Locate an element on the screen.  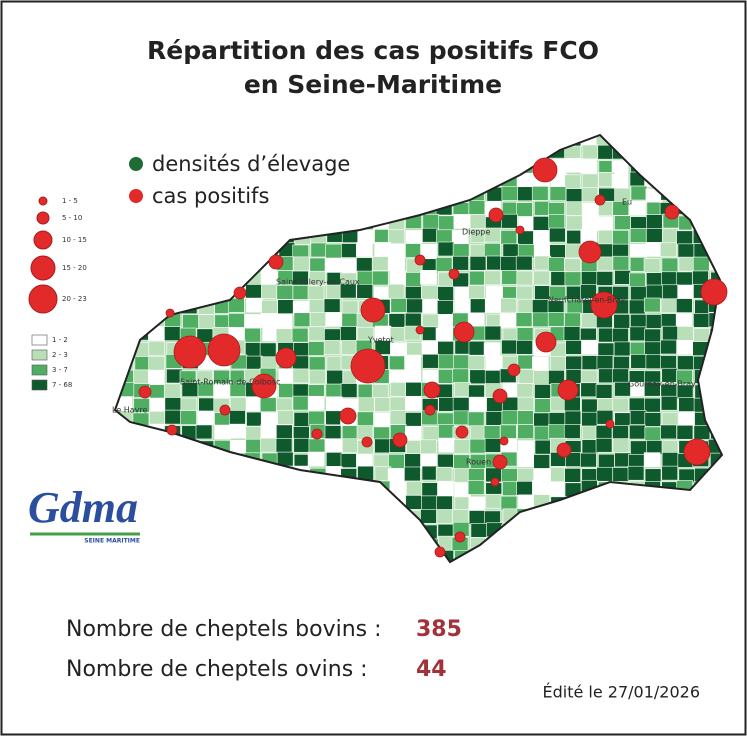
size-legend-label: 15 - 20 is located at coordinates (74, 268).